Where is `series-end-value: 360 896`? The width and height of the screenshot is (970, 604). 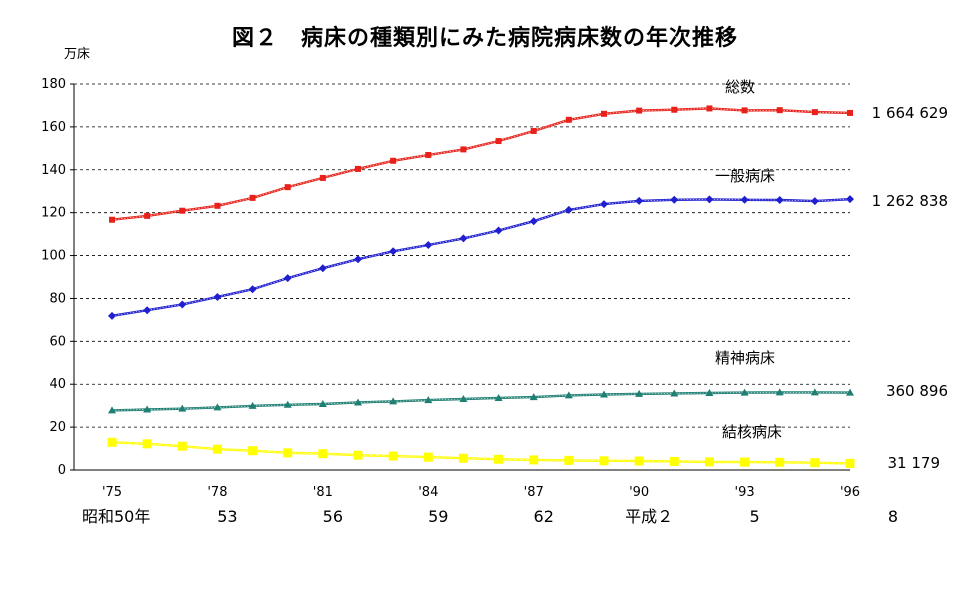
series-end-value: 360 896 is located at coordinates (917, 391).